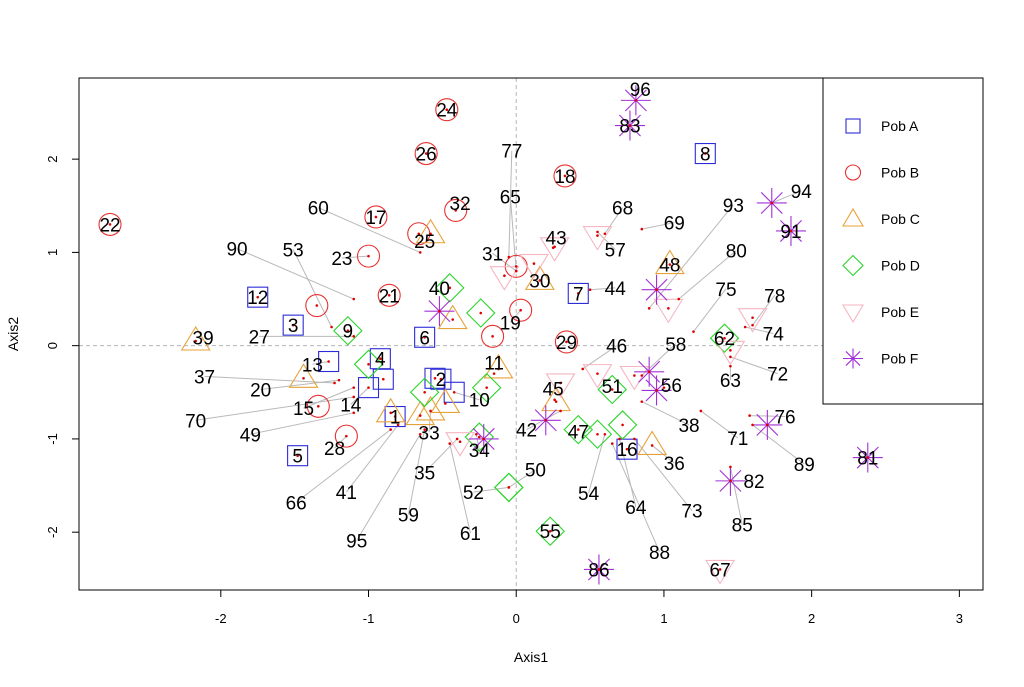 The image size is (1024, 687). I want to click on x-tick-label: 3, so click(959, 618).